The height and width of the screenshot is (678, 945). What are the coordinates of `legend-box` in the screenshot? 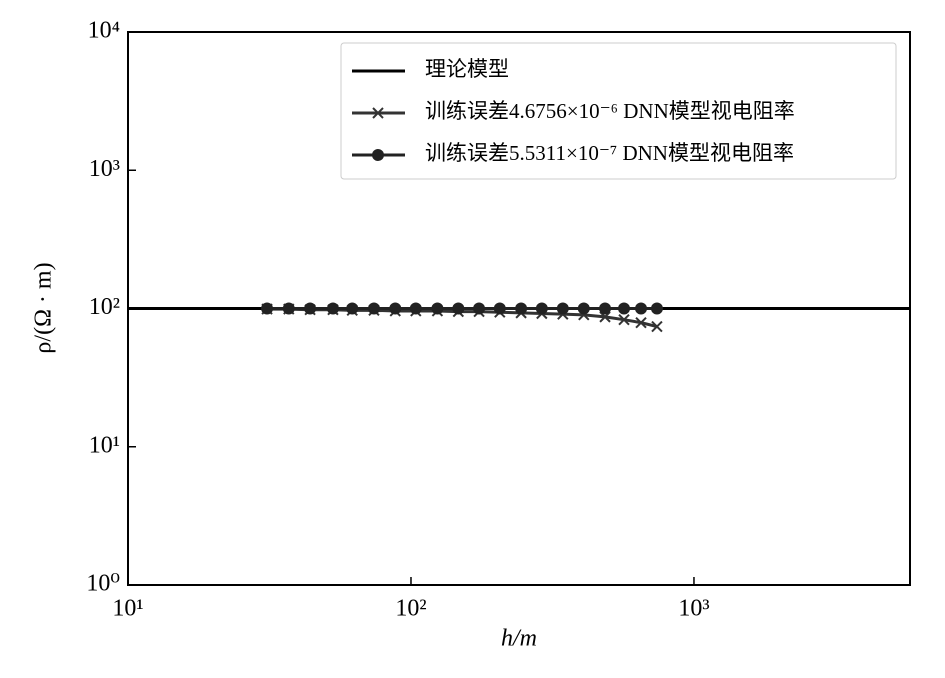 It's located at (618, 111).